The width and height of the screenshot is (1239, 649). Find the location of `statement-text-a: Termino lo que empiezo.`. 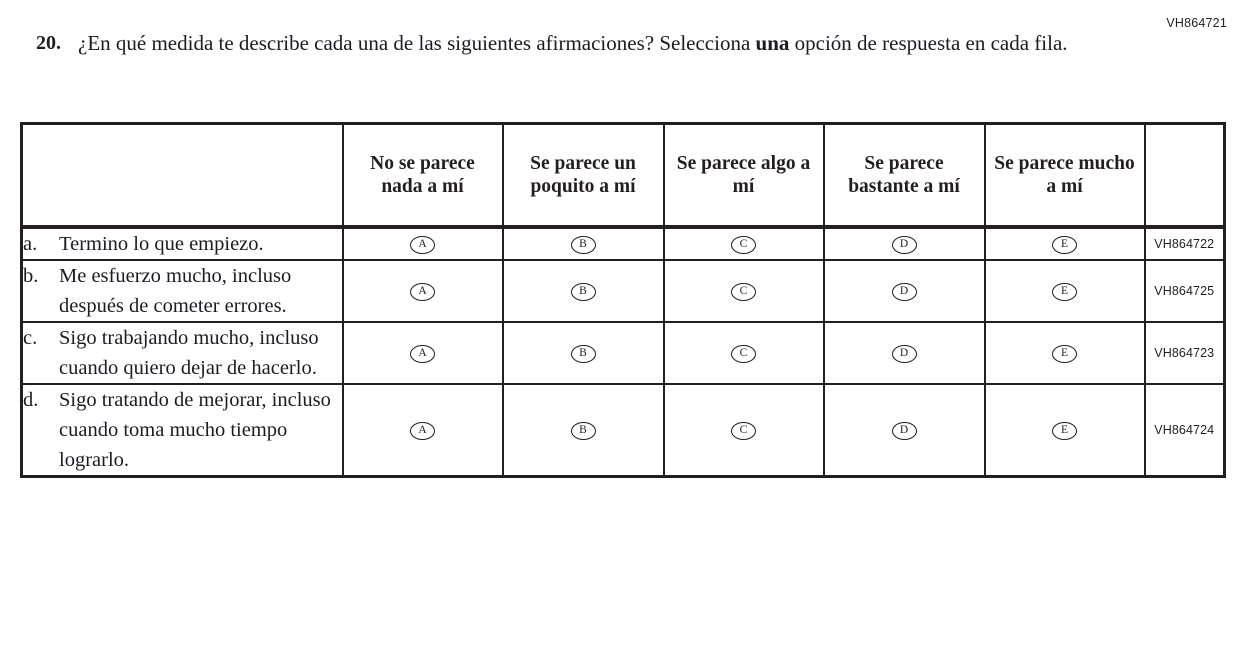

statement-text-a: Termino lo que empiezo. is located at coordinates (161, 244).